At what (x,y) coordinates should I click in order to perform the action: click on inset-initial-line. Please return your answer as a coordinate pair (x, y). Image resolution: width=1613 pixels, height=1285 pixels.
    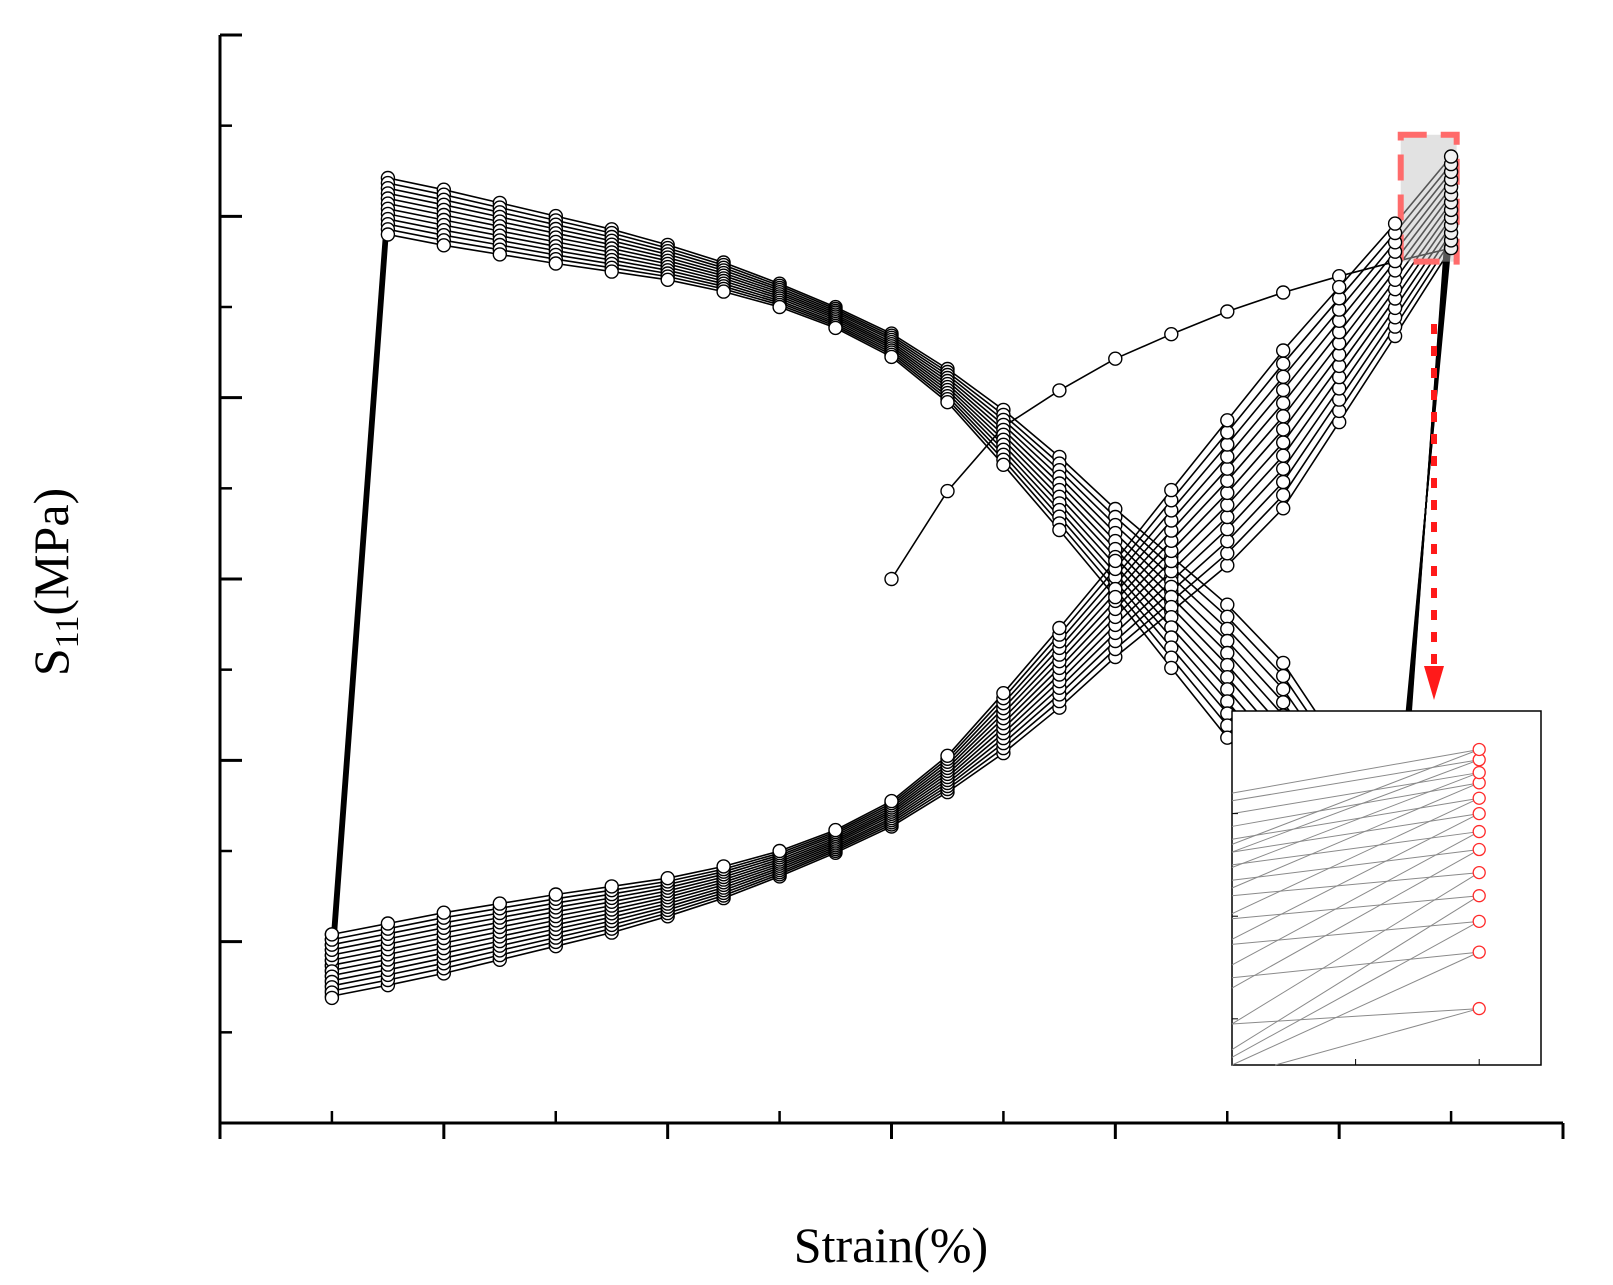
    Looking at the image, I should click on (1377, 1037).